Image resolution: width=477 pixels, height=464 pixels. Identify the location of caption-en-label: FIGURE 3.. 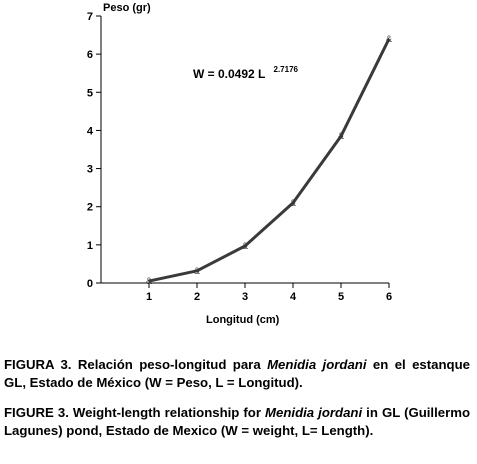
(36, 412).